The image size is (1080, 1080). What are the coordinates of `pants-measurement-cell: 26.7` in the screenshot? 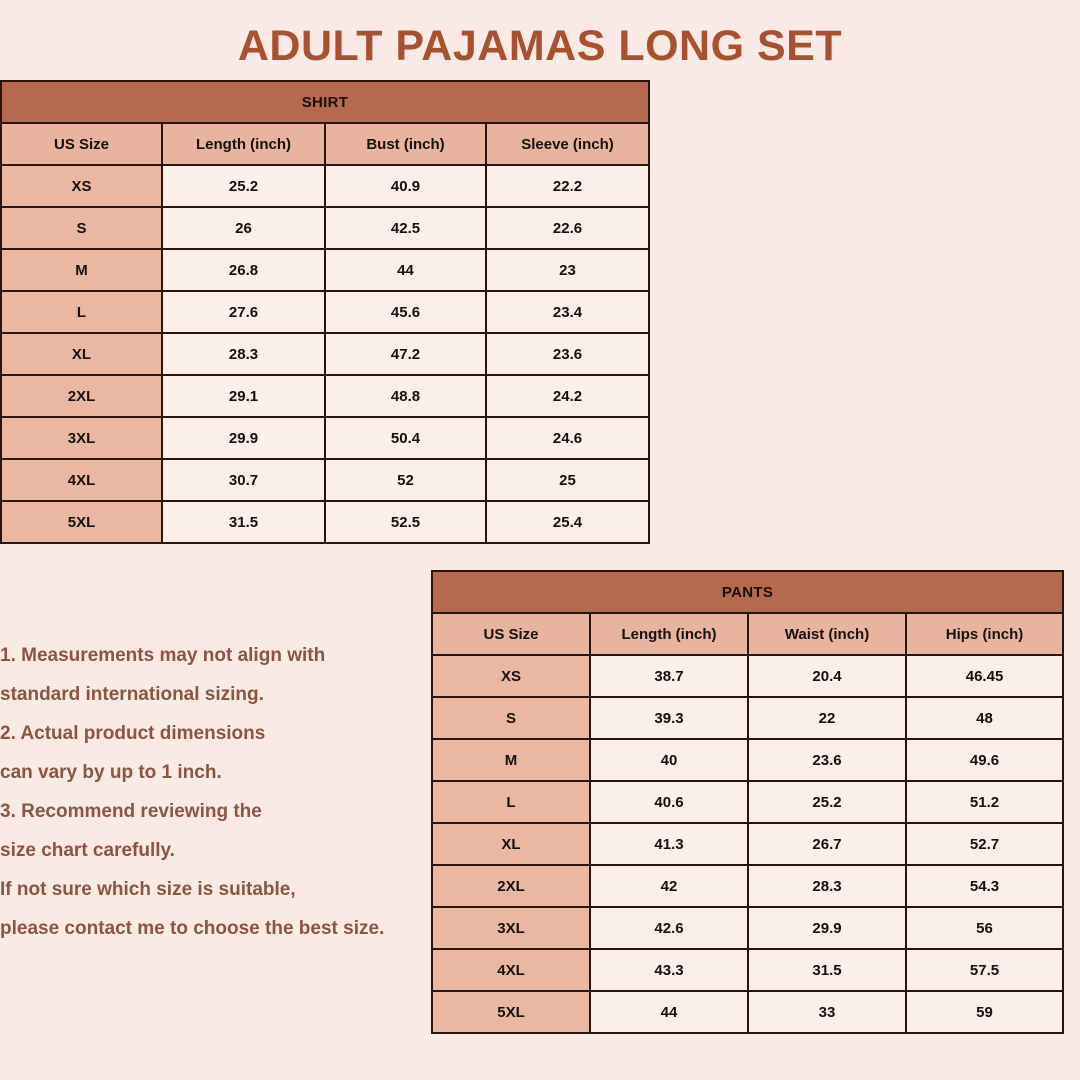 It's located at (827, 844).